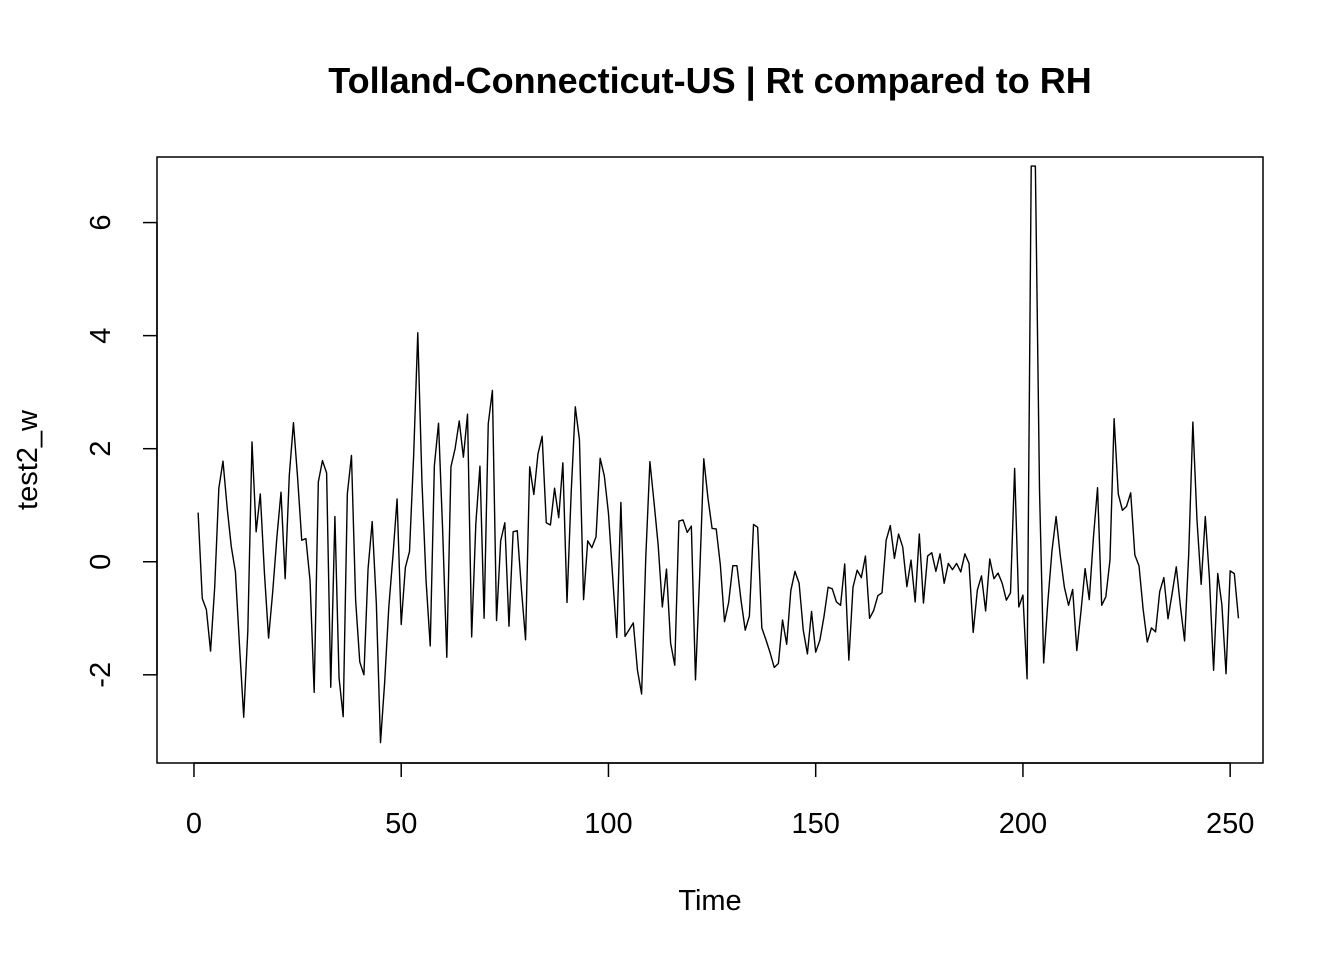 Image resolution: width=1344 pixels, height=960 pixels. What do you see at coordinates (101, 449) in the screenshot?
I see `y-tick-label: 2` at bounding box center [101, 449].